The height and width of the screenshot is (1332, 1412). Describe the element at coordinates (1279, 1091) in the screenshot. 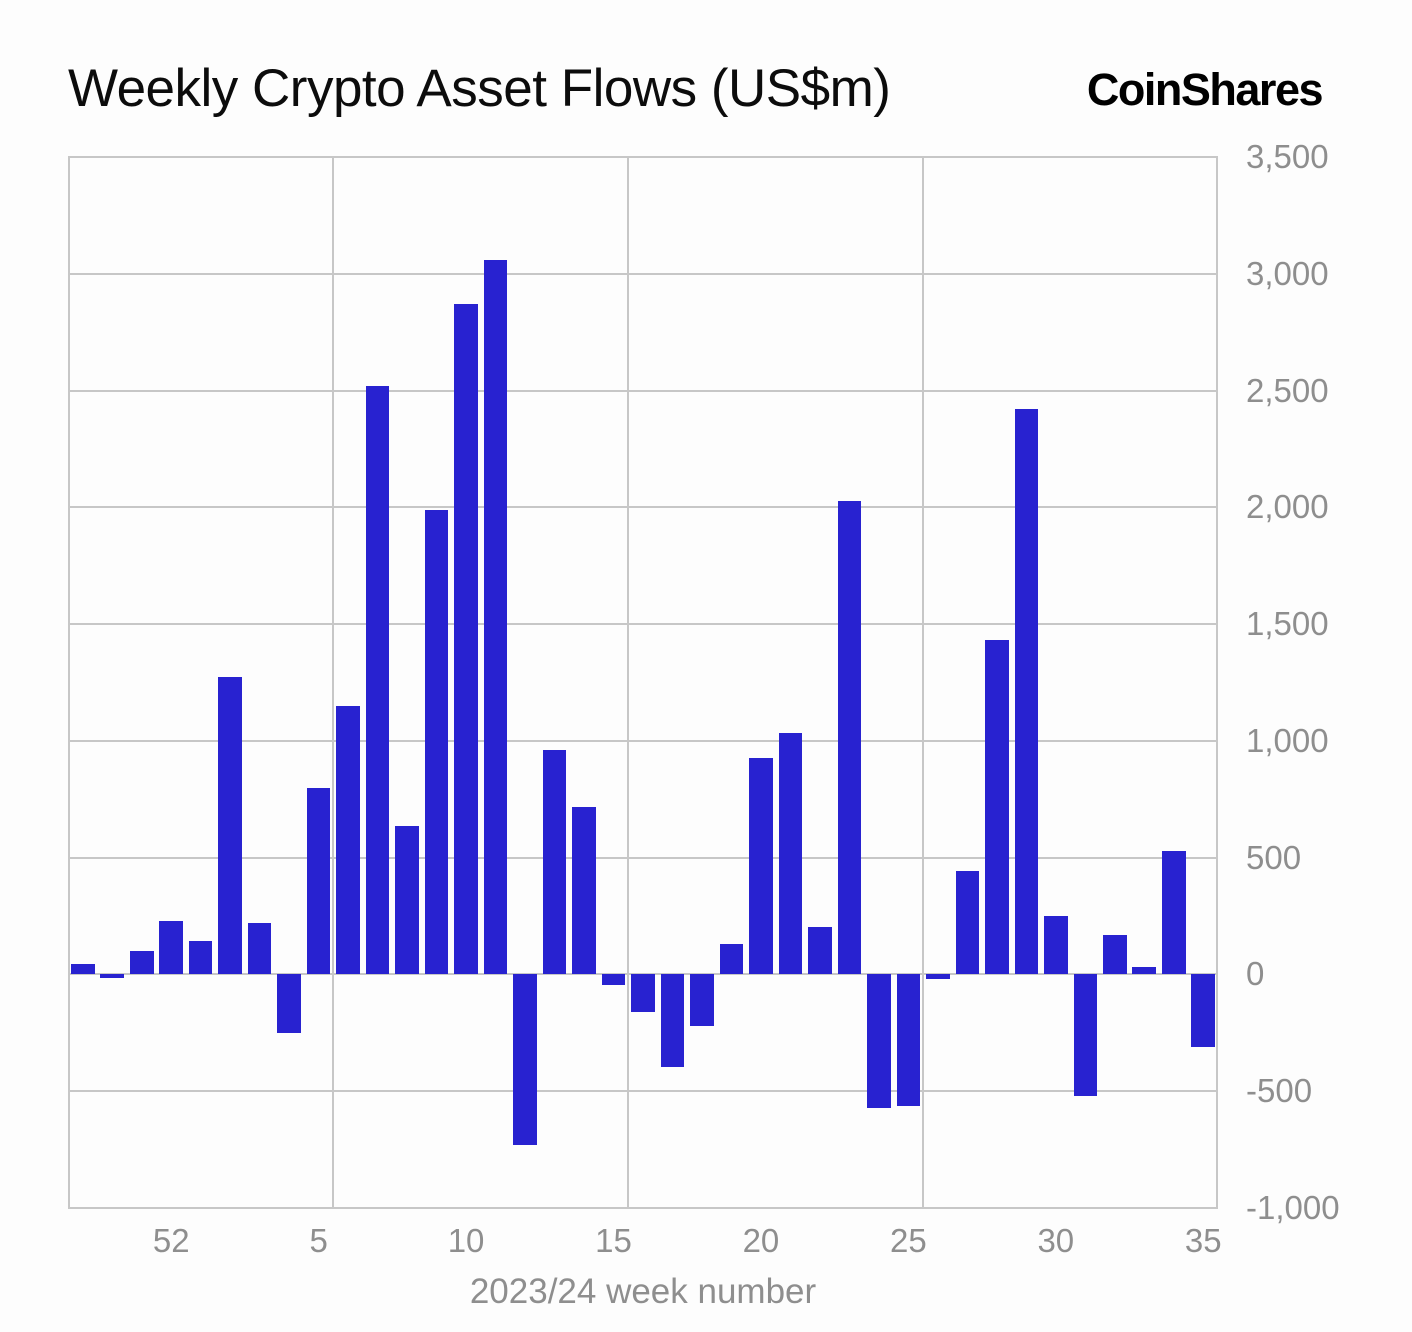

I see `y-tick-label: -500` at that location.